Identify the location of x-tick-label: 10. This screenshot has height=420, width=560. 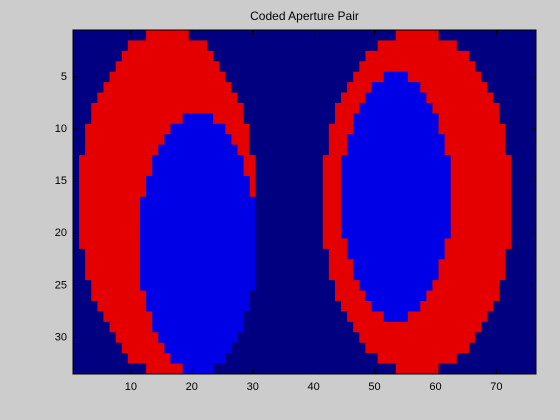
(131, 387).